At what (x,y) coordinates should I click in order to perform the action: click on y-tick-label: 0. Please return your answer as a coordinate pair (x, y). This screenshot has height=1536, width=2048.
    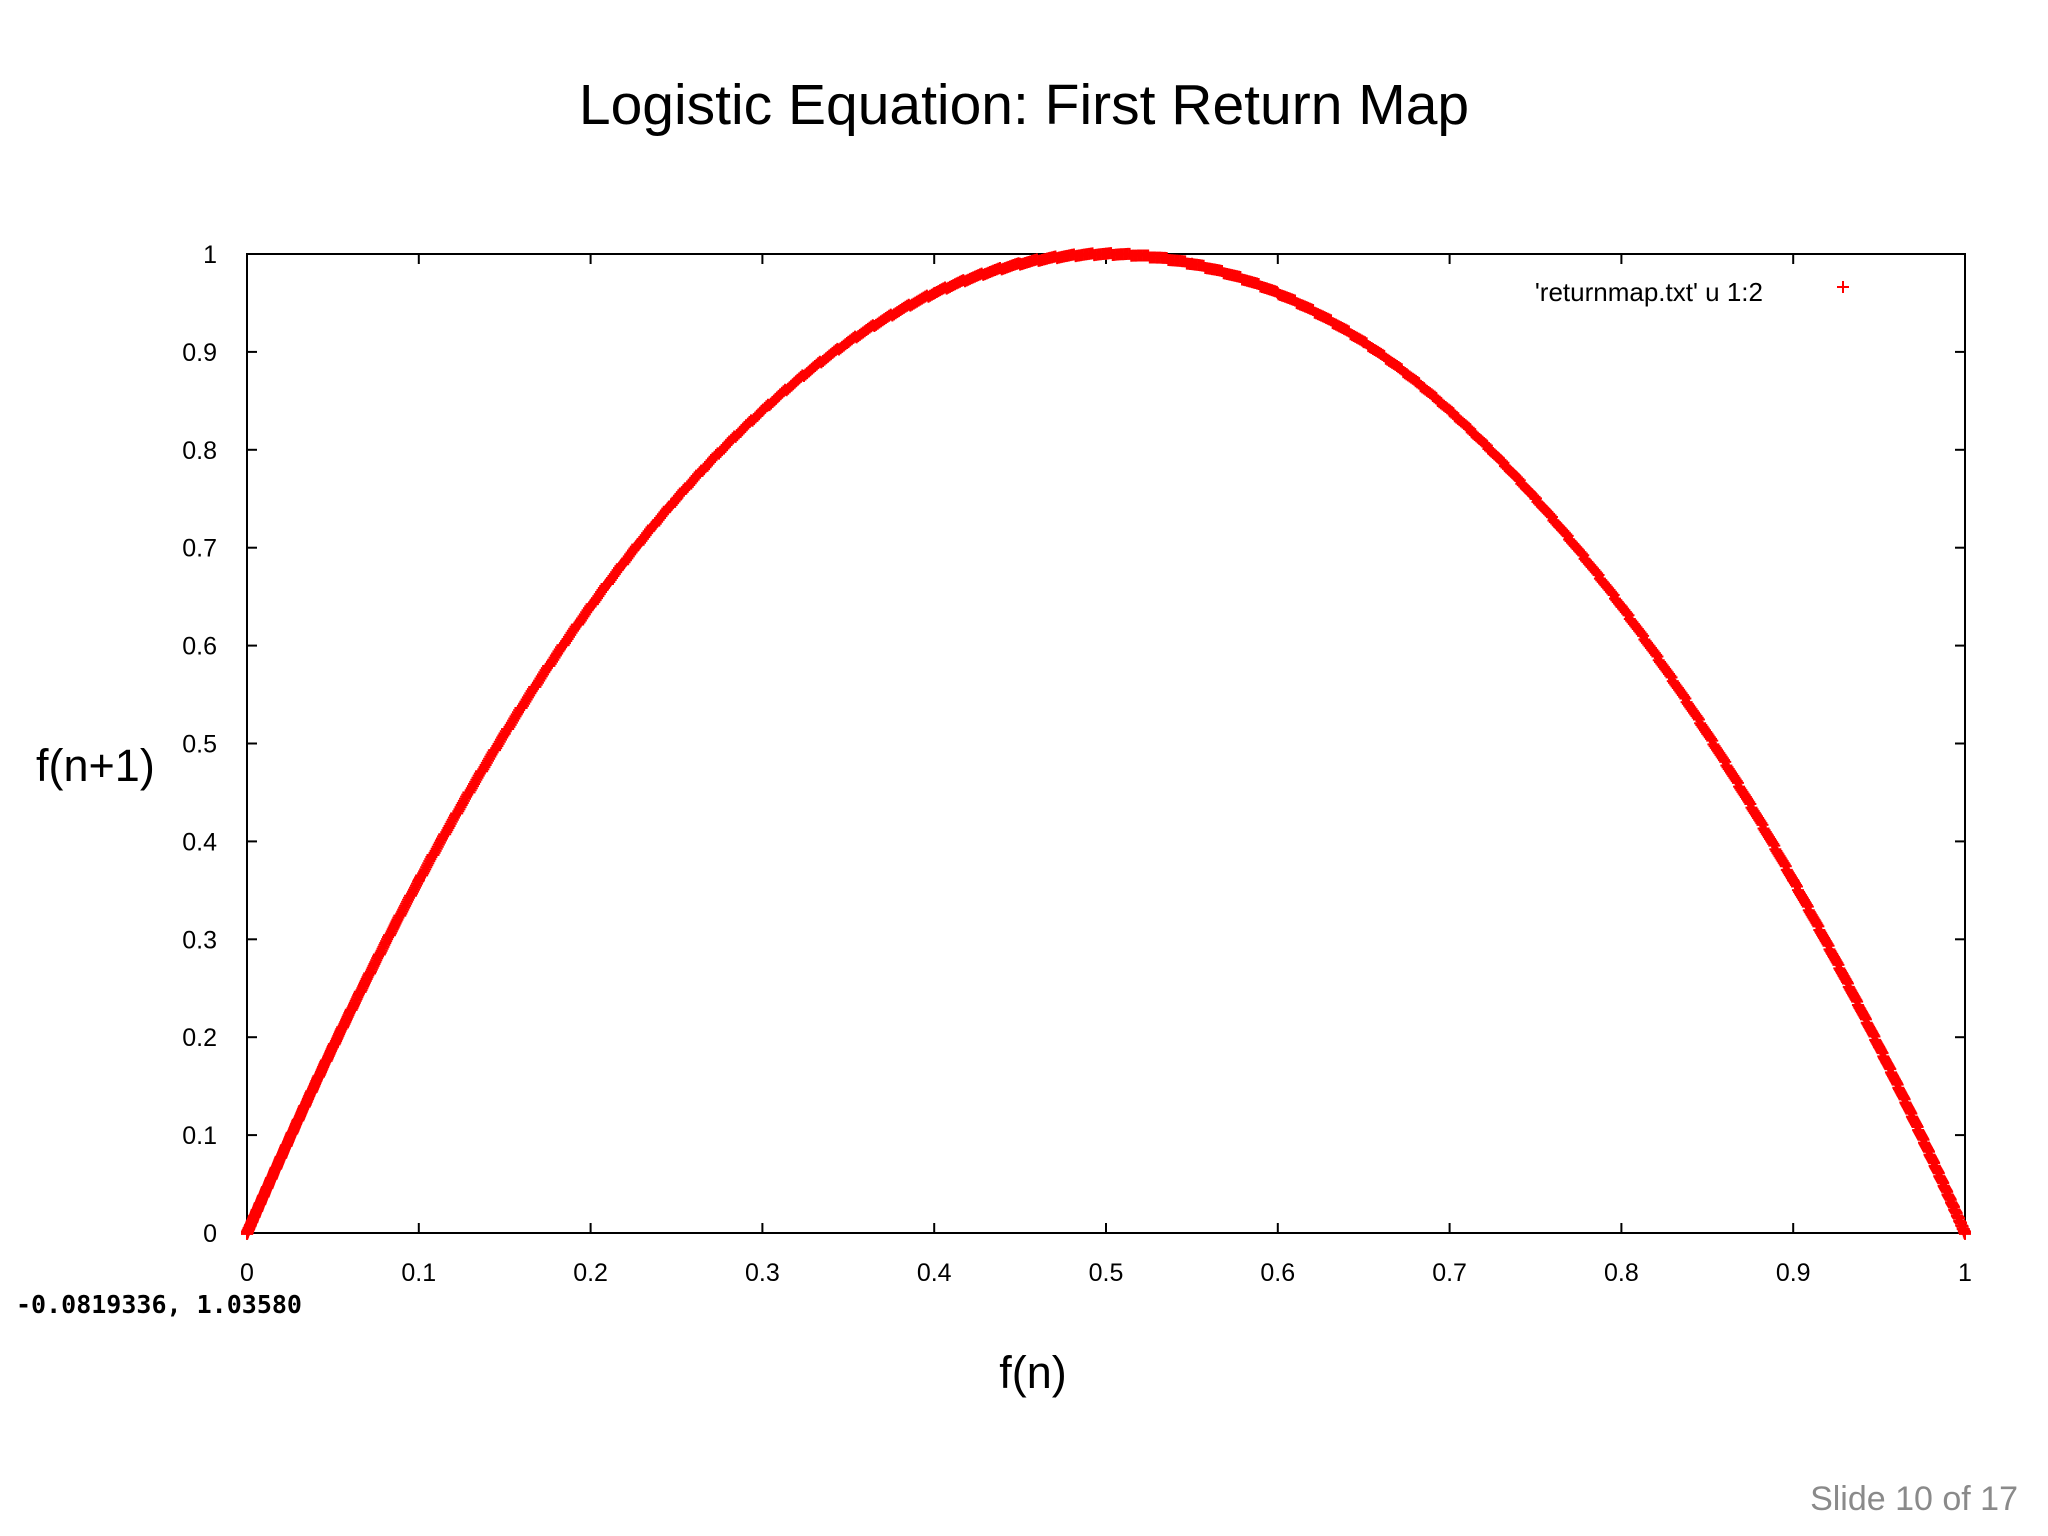
    Looking at the image, I should click on (210, 1234).